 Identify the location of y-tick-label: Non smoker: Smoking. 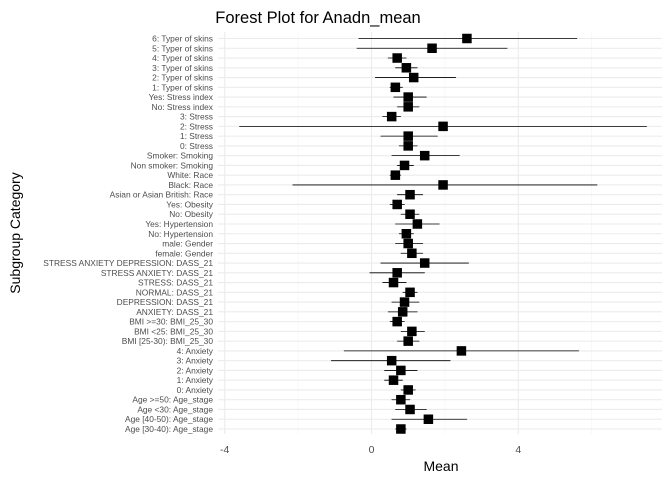
(172, 165).